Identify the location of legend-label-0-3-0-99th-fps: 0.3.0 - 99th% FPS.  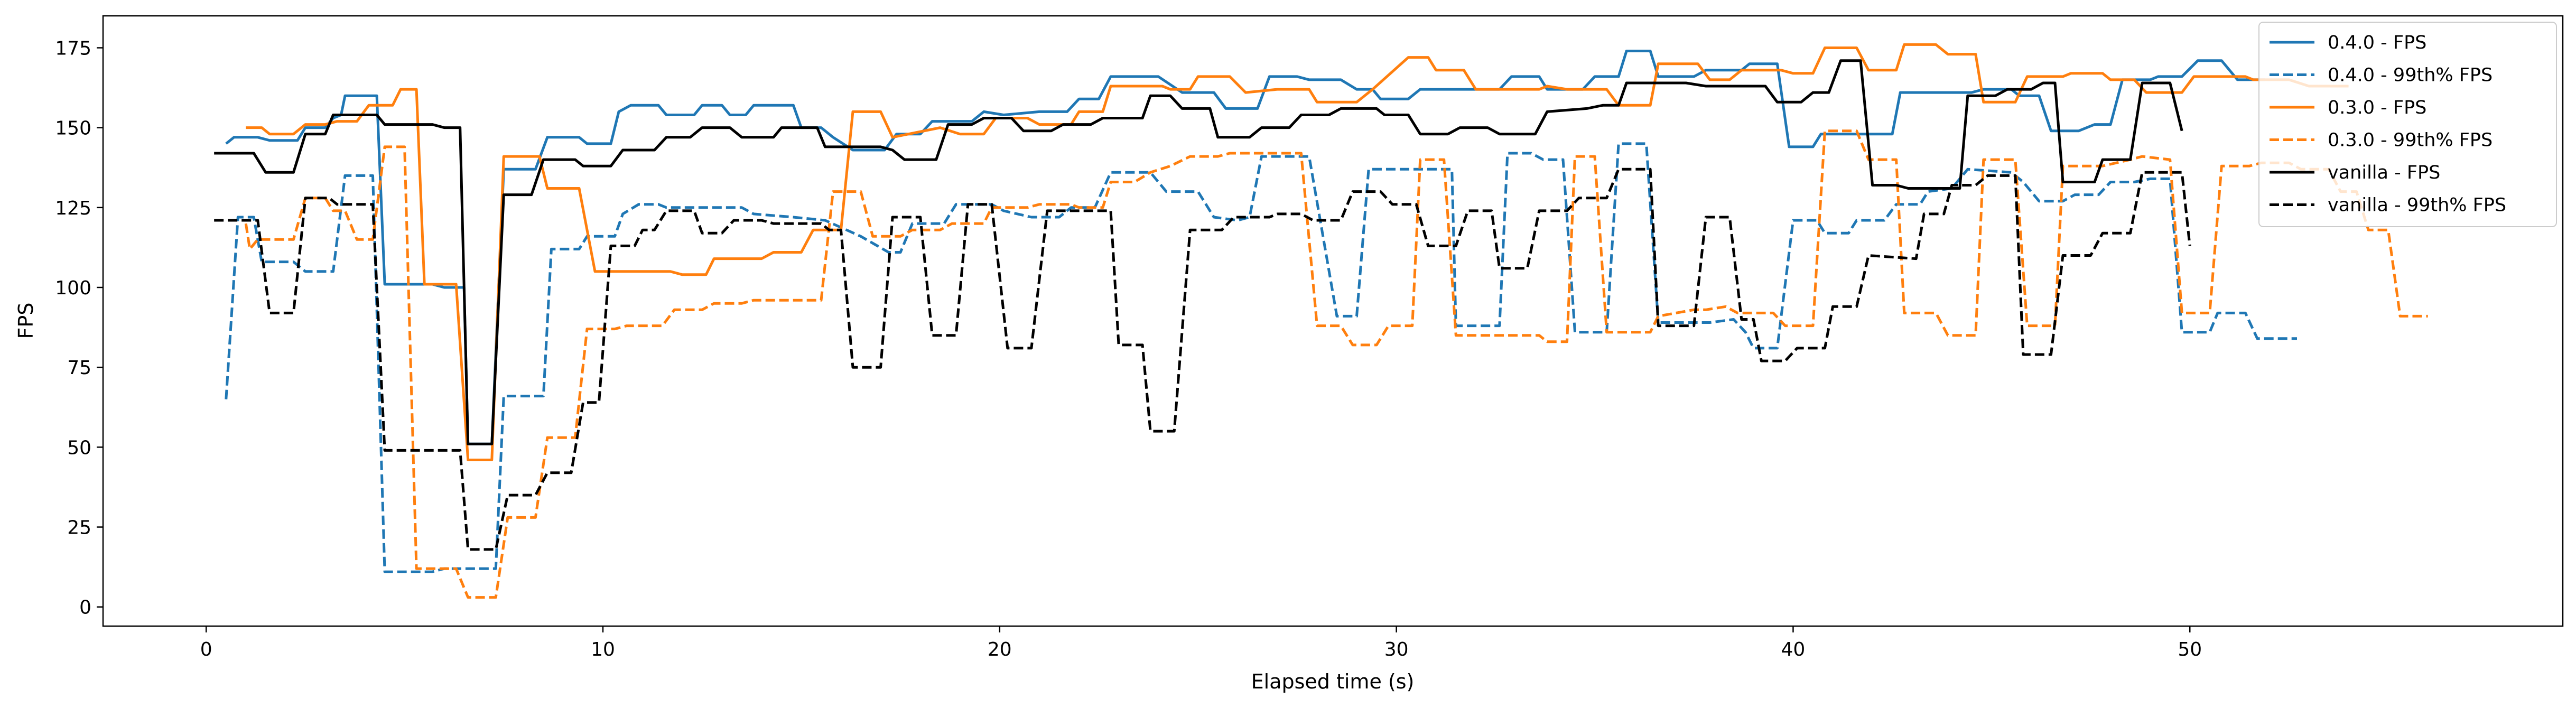
(2410, 140).